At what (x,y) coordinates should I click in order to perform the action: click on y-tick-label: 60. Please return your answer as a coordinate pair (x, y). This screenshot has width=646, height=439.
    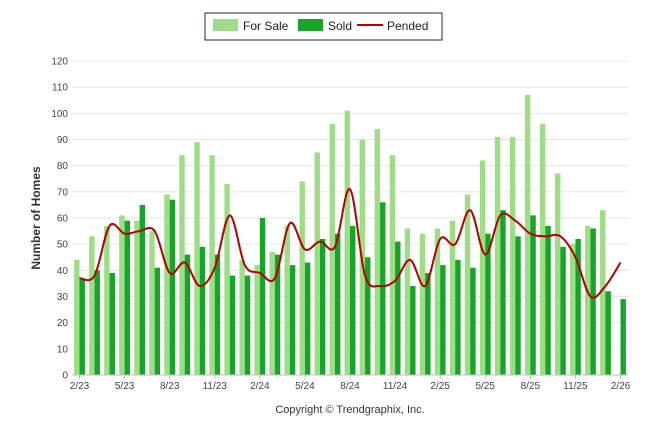
    Looking at the image, I should click on (63, 219).